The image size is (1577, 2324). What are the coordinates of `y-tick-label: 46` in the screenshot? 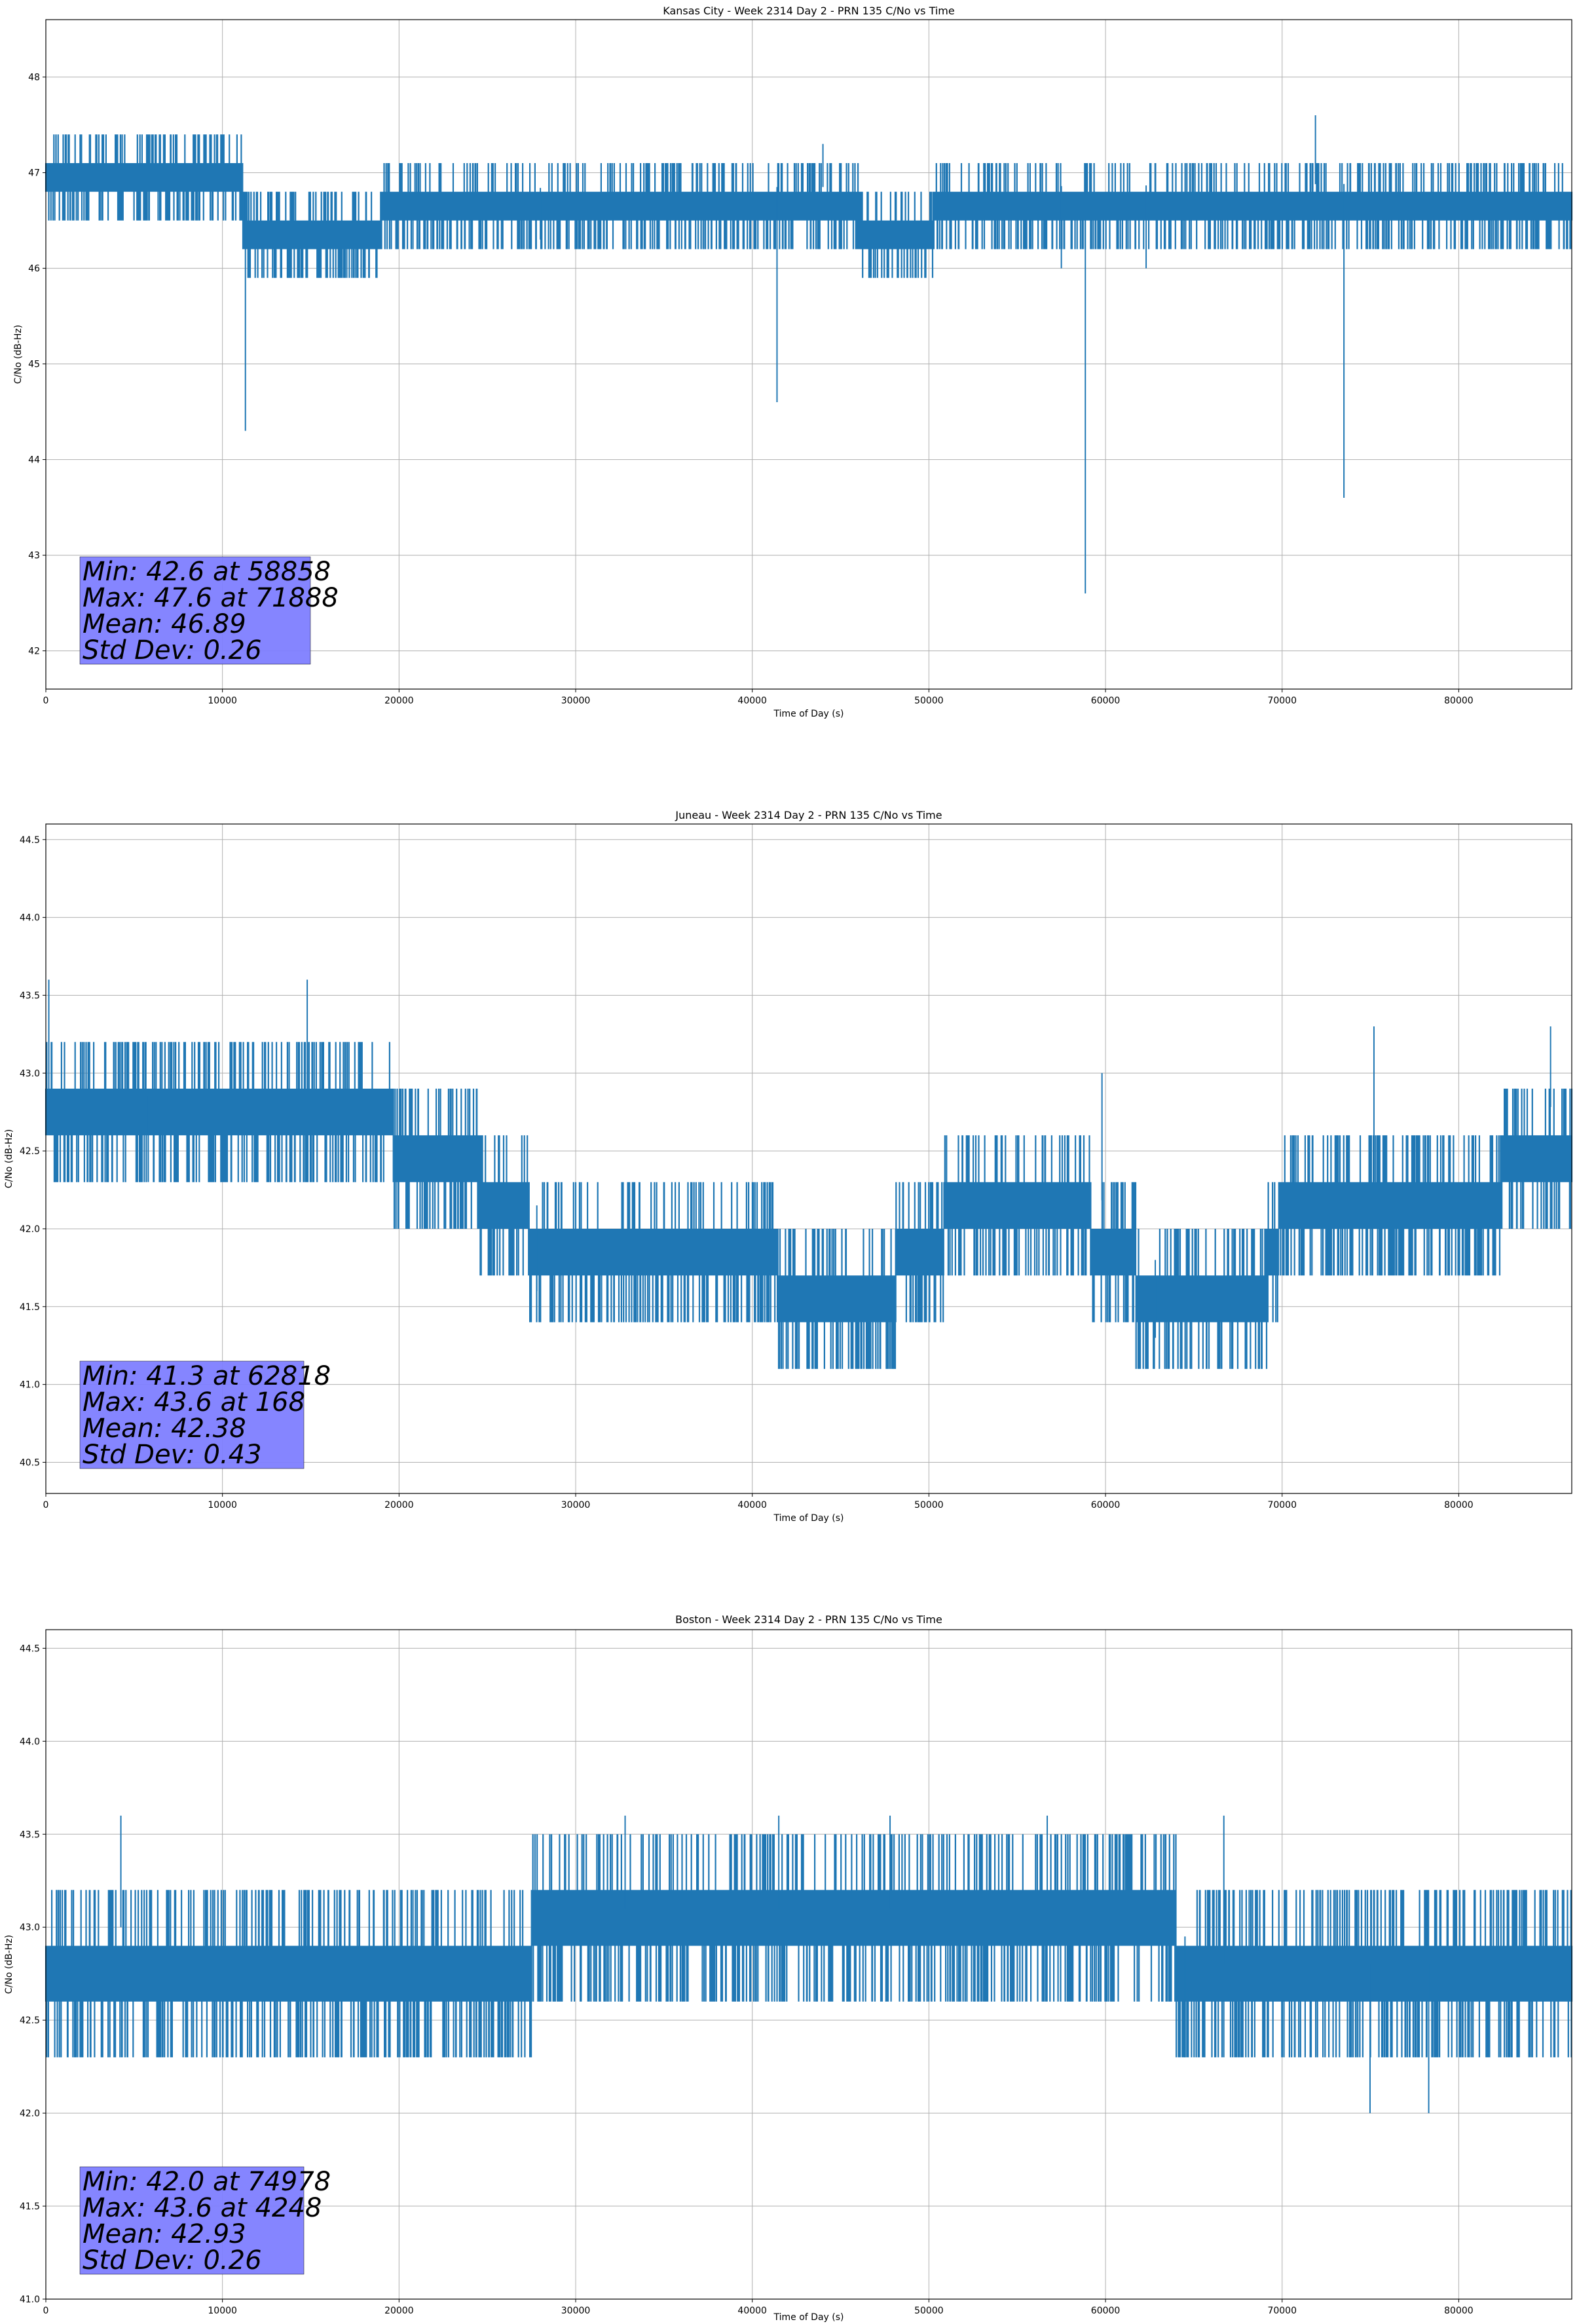 It's located at (34, 269).